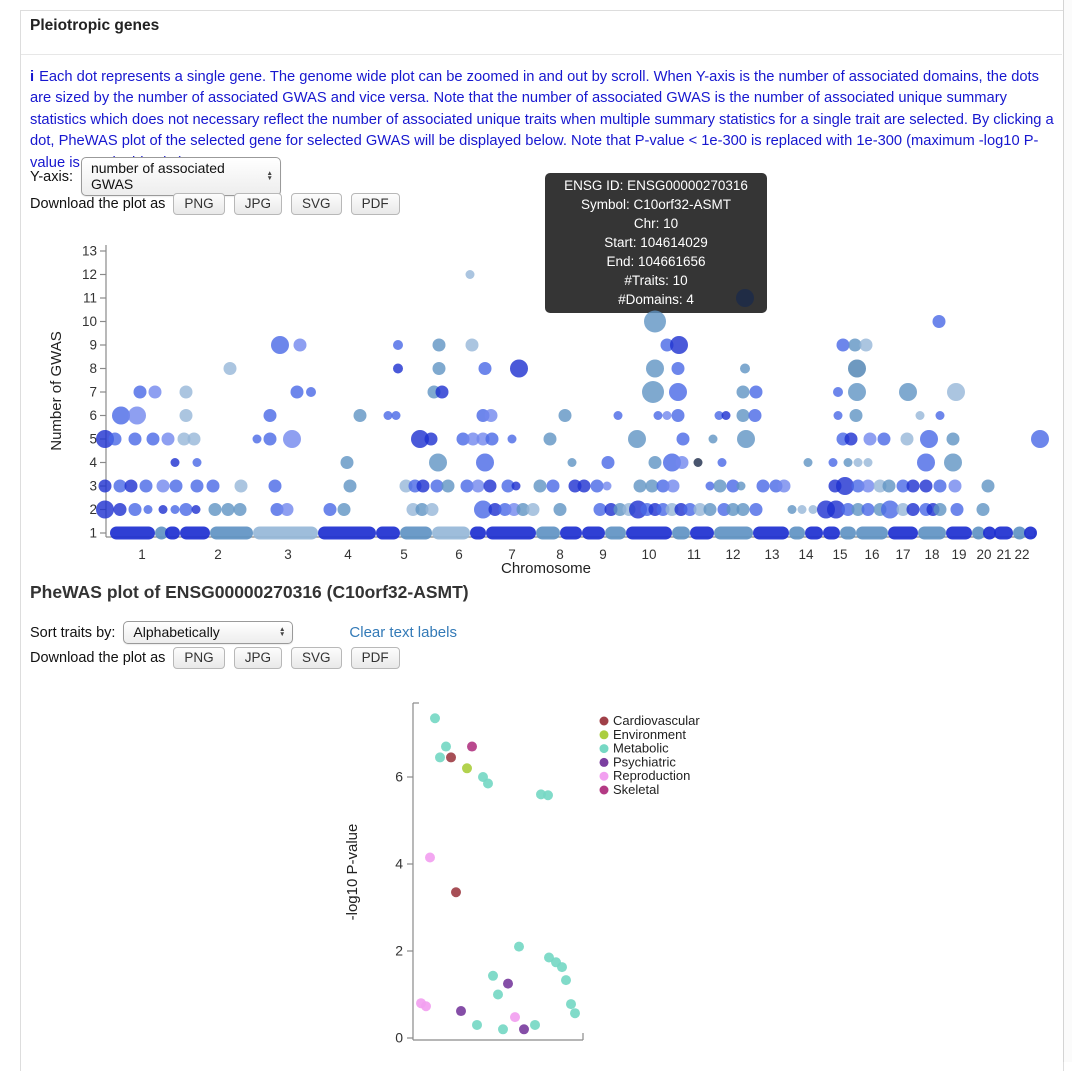  I want to click on tooltip-ensg-id: ENSG ID: ENSG00000270316, so click(656, 185).